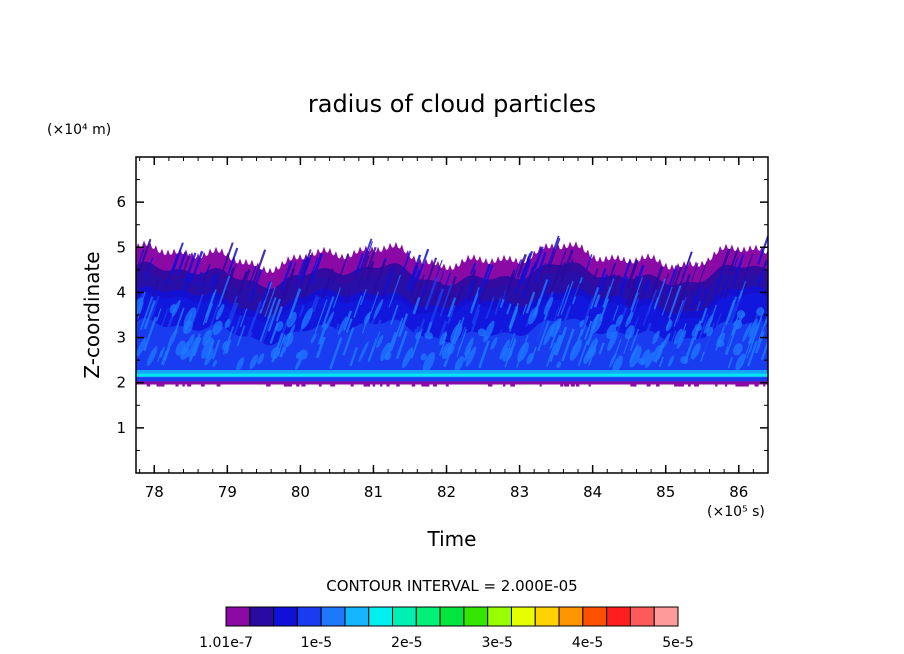 The width and height of the screenshot is (904, 654). What do you see at coordinates (592, 492) in the screenshot?
I see `x-tick-label: 84` at bounding box center [592, 492].